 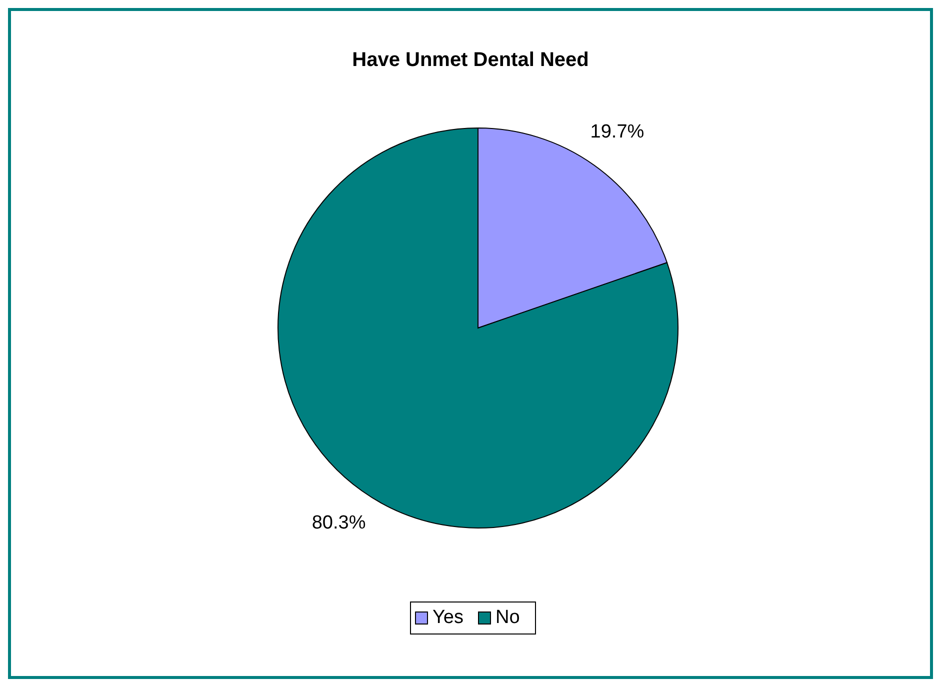 What do you see at coordinates (339, 523) in the screenshot?
I see `data-label: 80.3%` at bounding box center [339, 523].